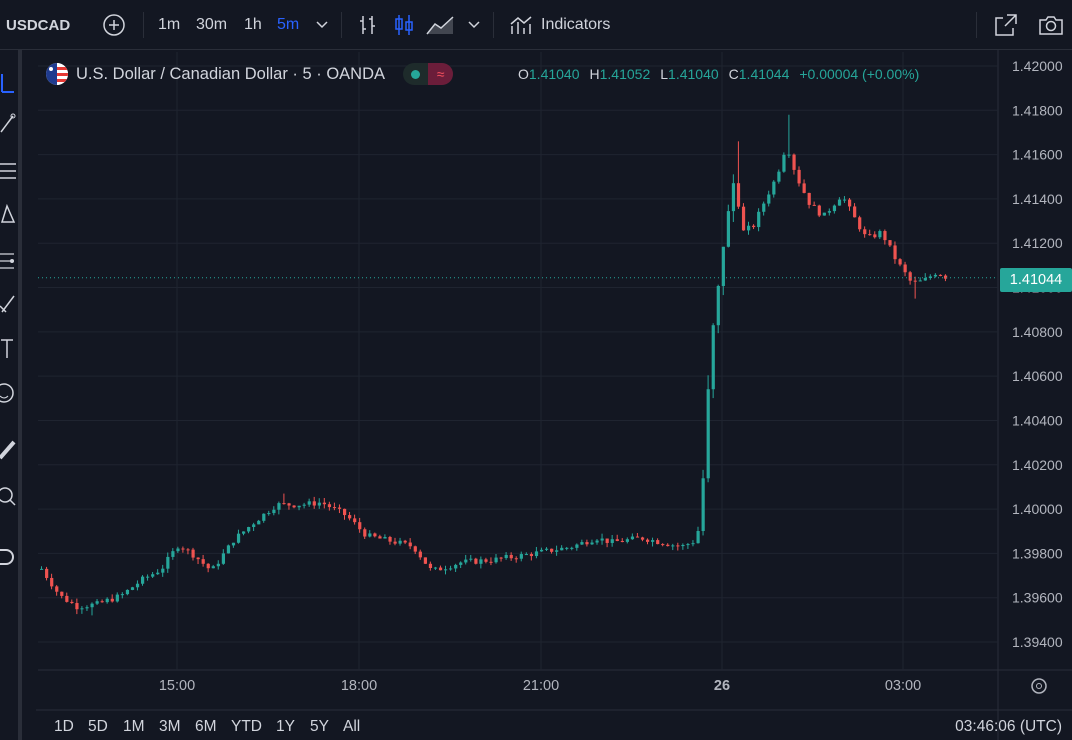 The image size is (1072, 740). Describe the element at coordinates (1037, 509) in the screenshot. I see `price-tick-label: 1.40000` at that location.